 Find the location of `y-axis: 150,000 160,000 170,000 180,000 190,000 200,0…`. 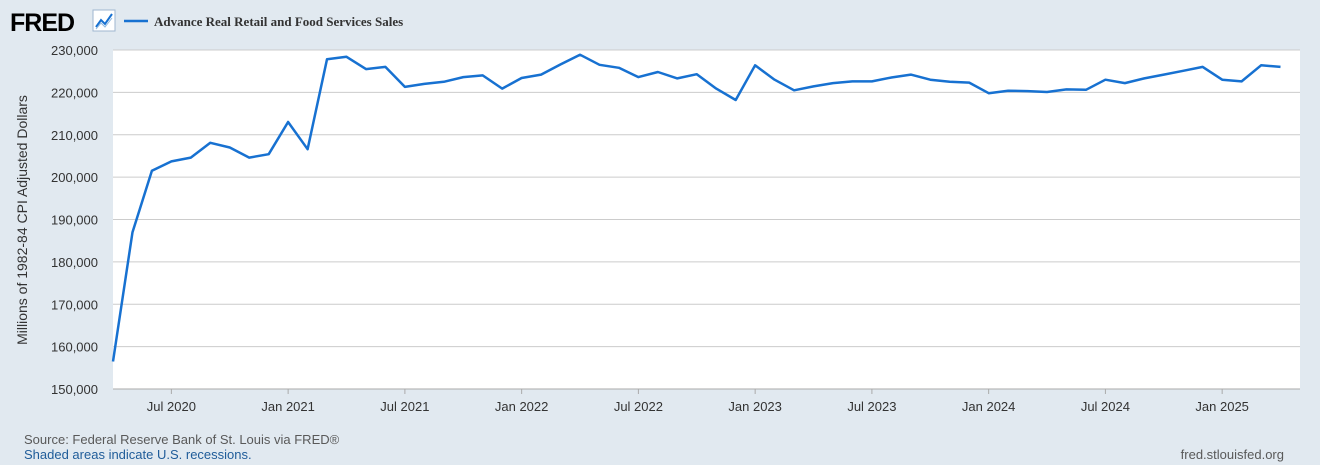

y-axis: 150,000 160,000 170,000 180,000 190,000 200,0… is located at coordinates (74, 220).